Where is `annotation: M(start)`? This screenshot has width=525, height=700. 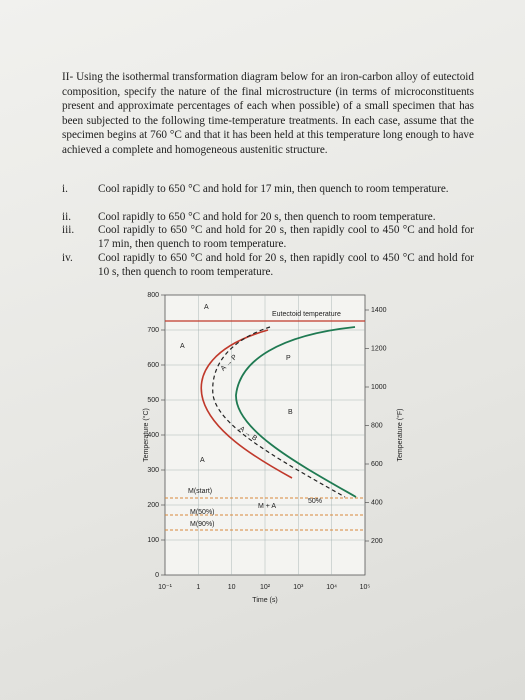 annotation: M(start) is located at coordinates (200, 491).